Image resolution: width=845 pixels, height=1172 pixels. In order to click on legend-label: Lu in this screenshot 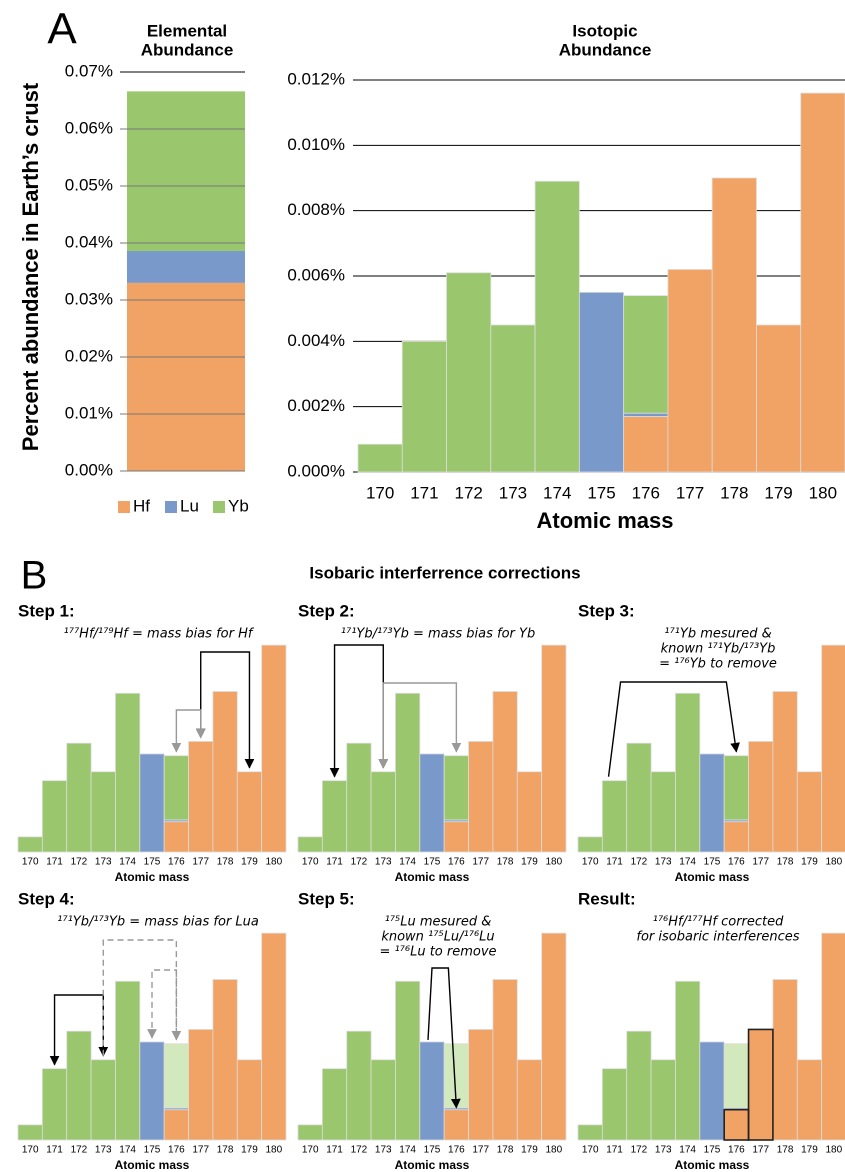, I will do `click(189, 505)`.